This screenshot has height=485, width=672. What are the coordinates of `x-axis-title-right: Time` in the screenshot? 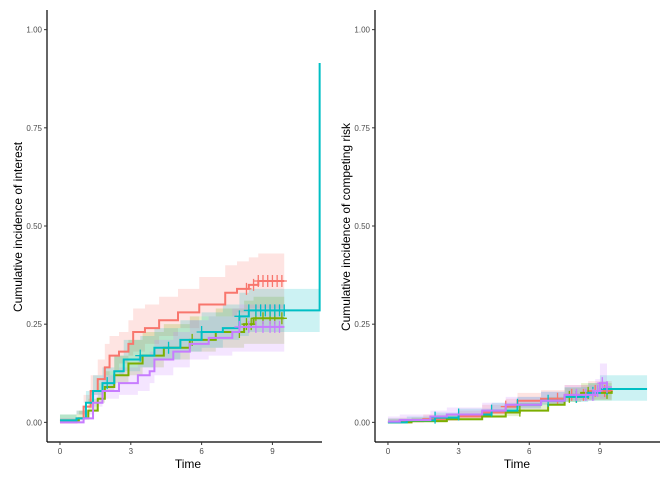 It's located at (517, 464).